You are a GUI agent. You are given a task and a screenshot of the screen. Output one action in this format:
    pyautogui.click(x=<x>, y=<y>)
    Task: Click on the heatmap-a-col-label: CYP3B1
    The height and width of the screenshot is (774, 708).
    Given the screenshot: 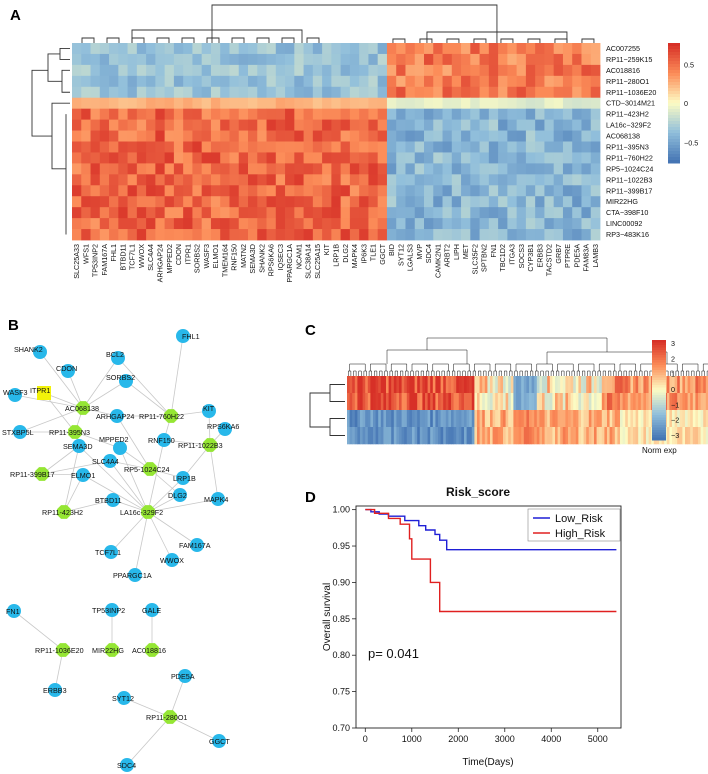 What is the action you would take?
    pyautogui.click(x=530, y=258)
    